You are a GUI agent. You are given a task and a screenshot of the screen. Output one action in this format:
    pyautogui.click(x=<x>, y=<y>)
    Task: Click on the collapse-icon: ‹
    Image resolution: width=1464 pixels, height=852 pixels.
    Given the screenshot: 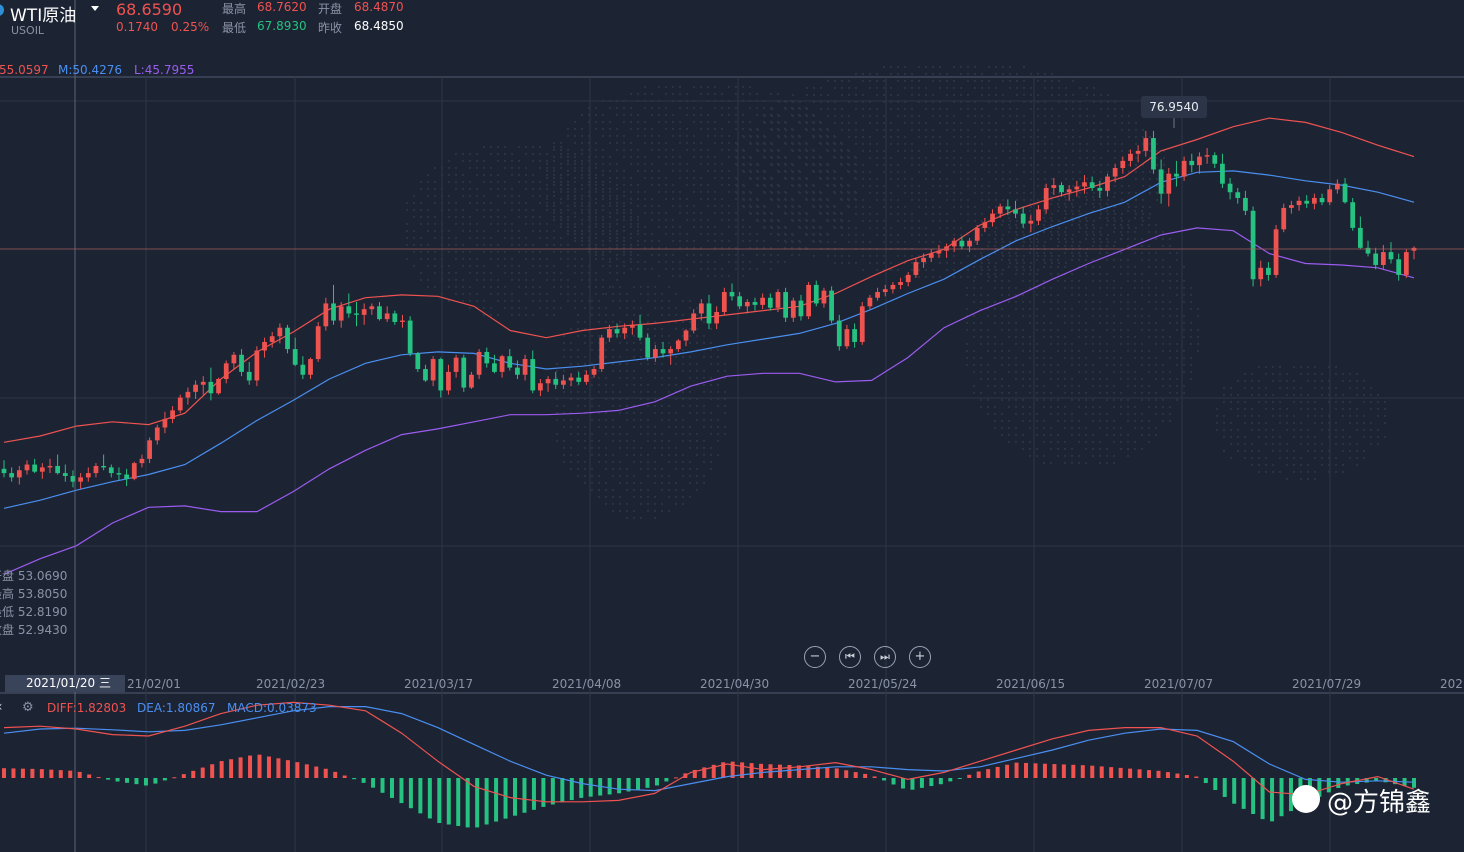 What is the action you would take?
    pyautogui.click(x=1, y=707)
    